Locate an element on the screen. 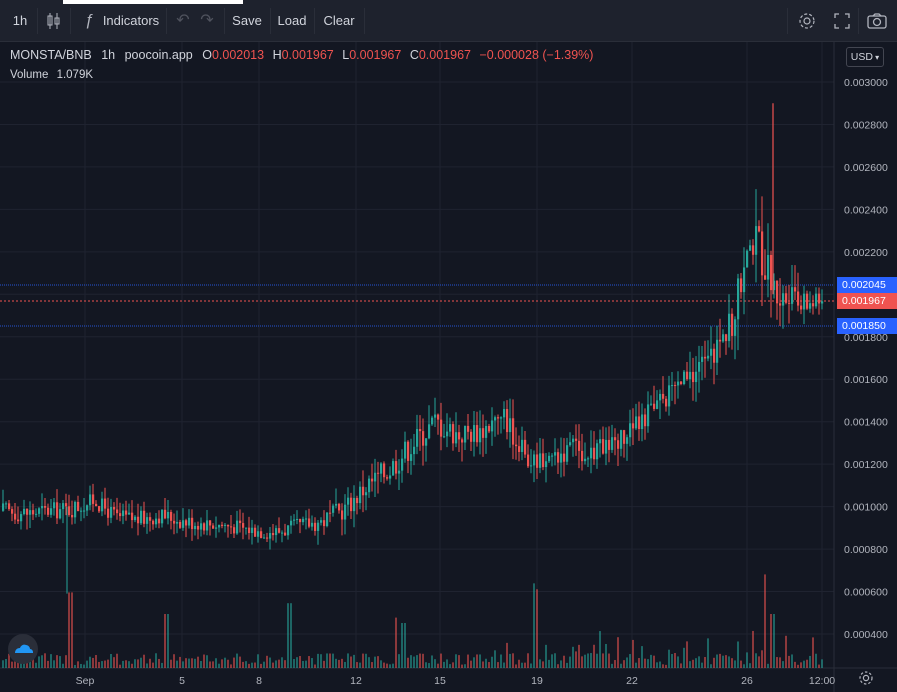 The image size is (897, 692). candles-icon is located at coordinates (54, 23).